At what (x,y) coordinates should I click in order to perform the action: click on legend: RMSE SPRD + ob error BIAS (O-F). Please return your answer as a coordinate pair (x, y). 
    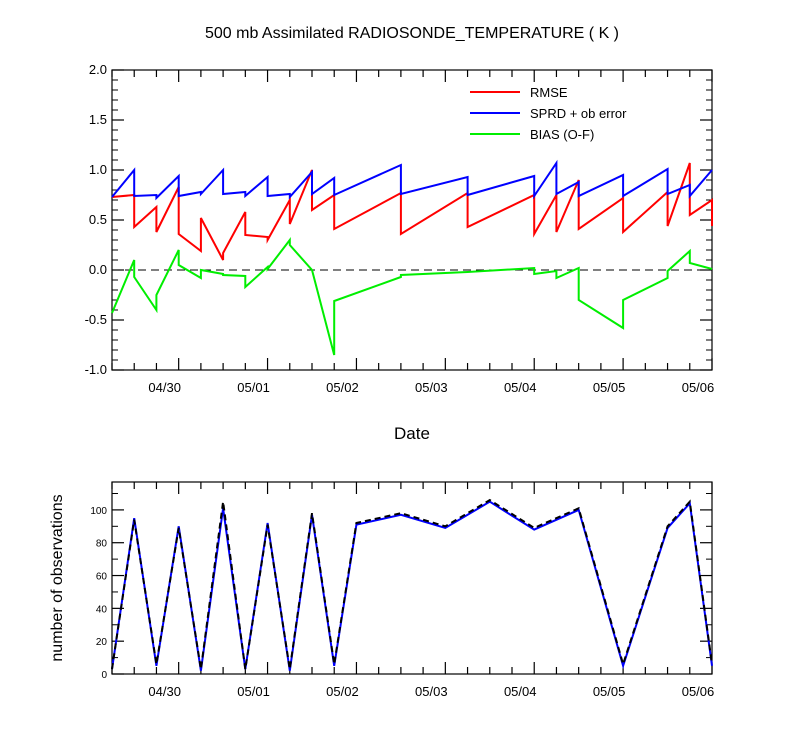
    Looking at the image, I should click on (548, 113).